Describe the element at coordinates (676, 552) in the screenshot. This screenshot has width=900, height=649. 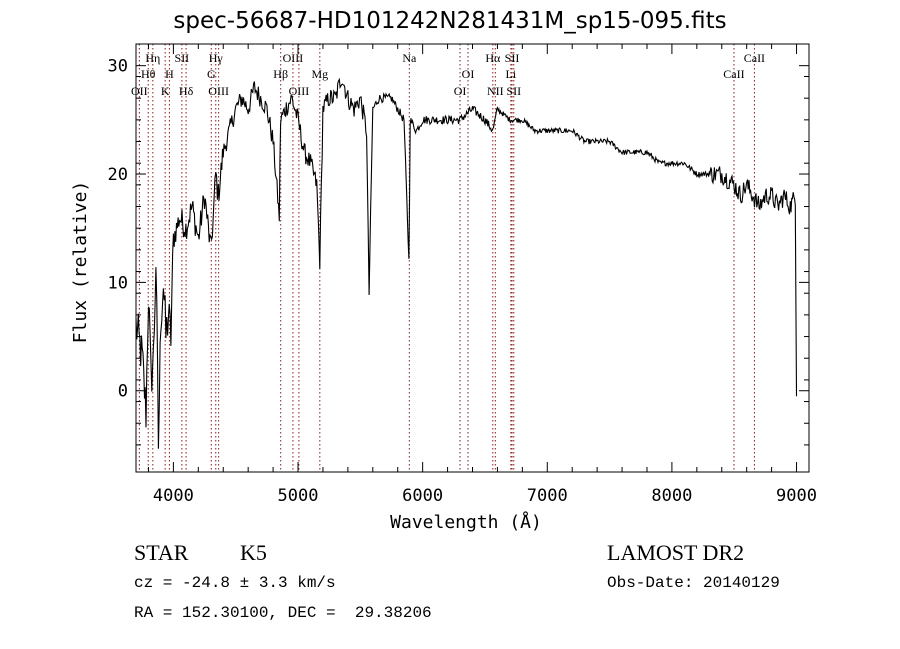
I see `survey-name: LAMOST DR2` at that location.